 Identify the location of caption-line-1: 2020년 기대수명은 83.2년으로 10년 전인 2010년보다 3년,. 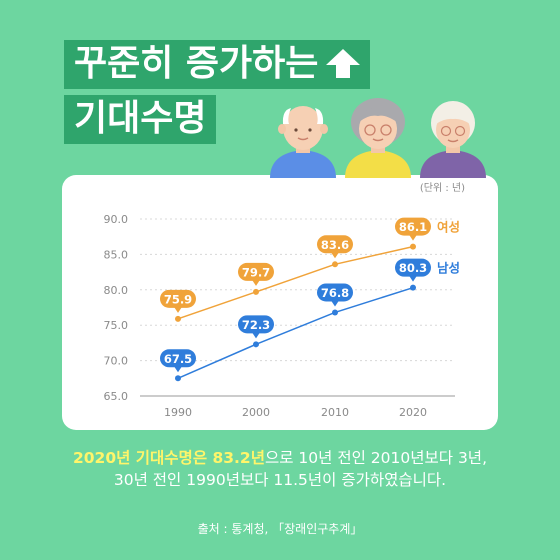
(280, 458).